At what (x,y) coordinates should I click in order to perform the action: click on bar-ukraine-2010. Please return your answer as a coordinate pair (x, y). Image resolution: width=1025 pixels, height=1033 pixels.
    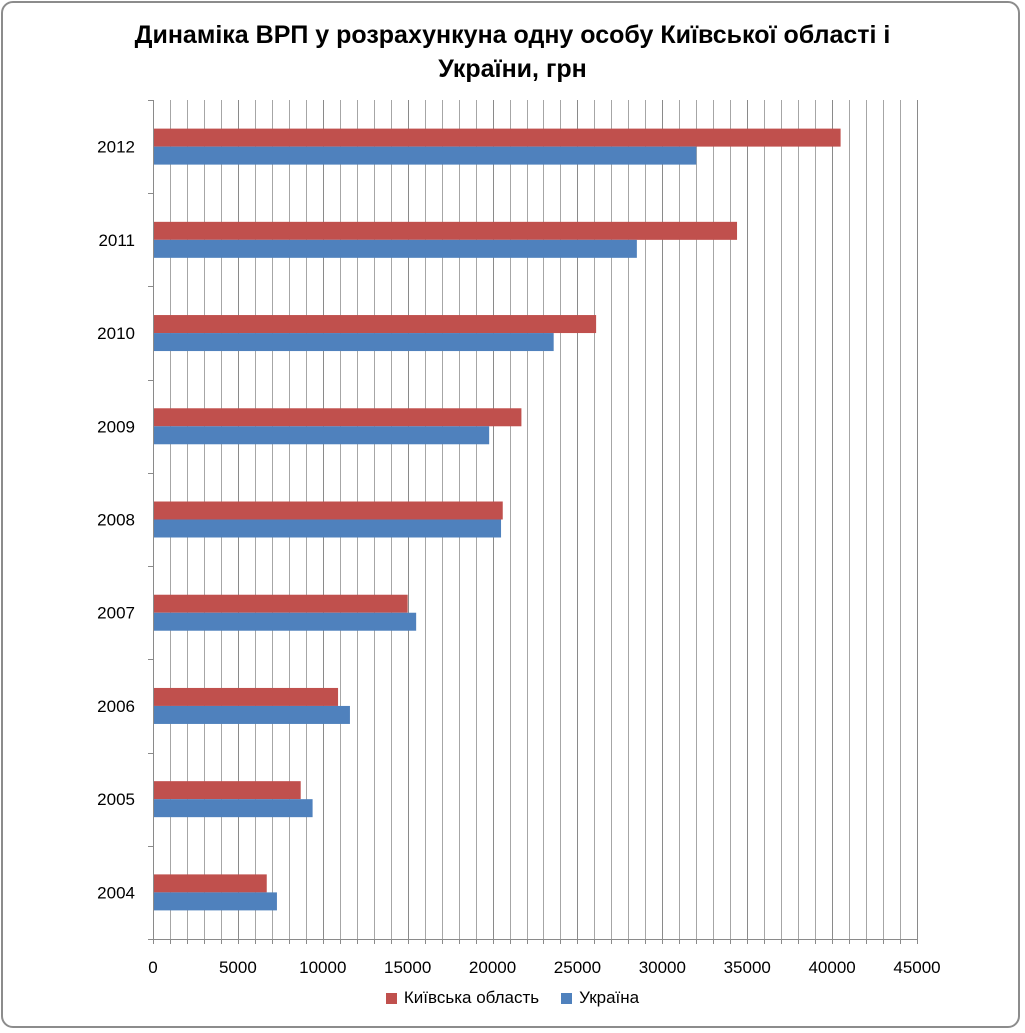
    Looking at the image, I should click on (354, 342).